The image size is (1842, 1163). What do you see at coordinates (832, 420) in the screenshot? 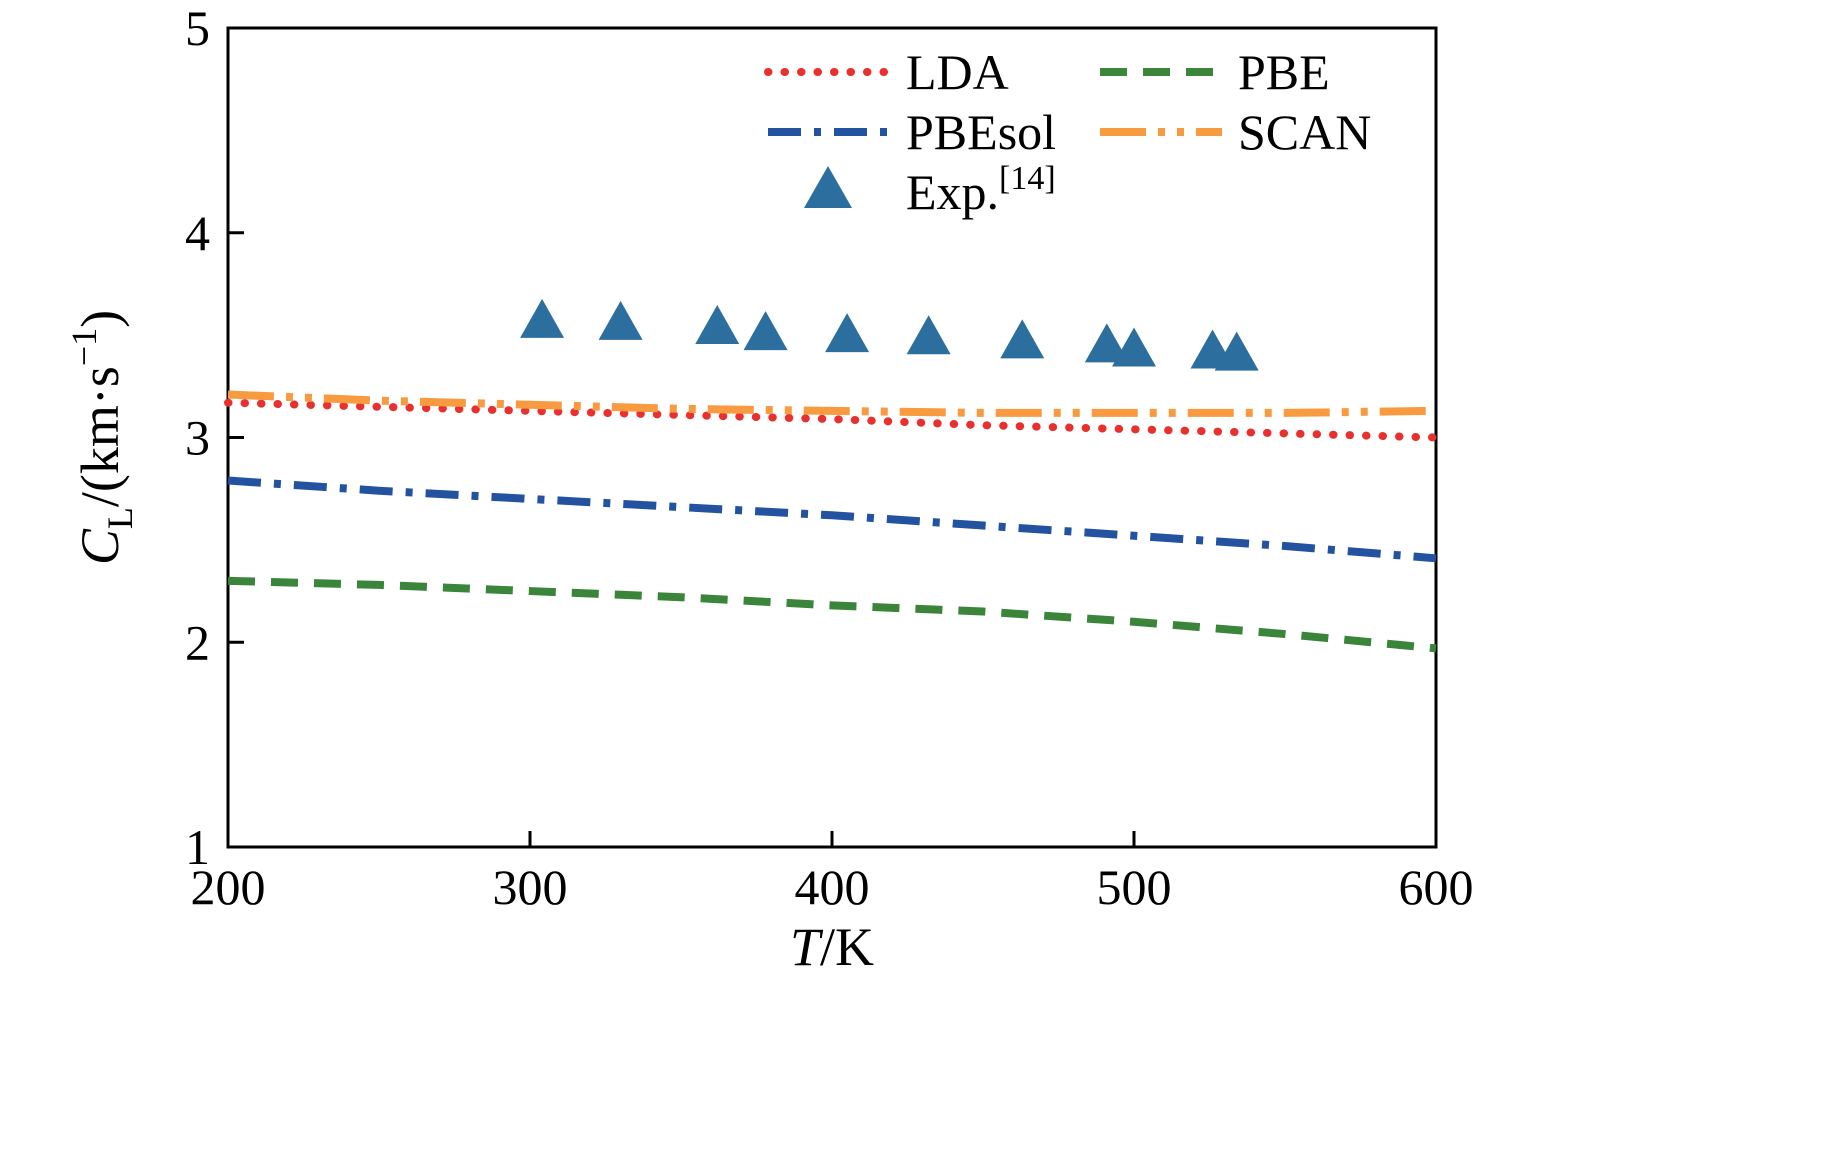
I see `series-line-lda` at bounding box center [832, 420].